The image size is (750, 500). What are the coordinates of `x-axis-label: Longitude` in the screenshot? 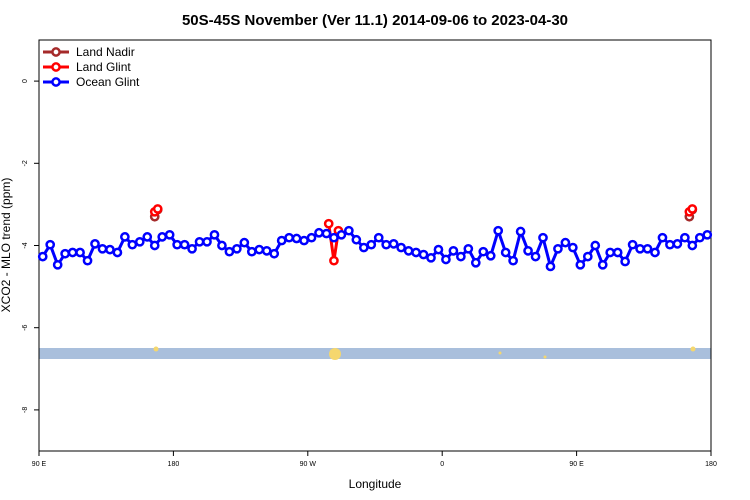 It's located at (375, 484).